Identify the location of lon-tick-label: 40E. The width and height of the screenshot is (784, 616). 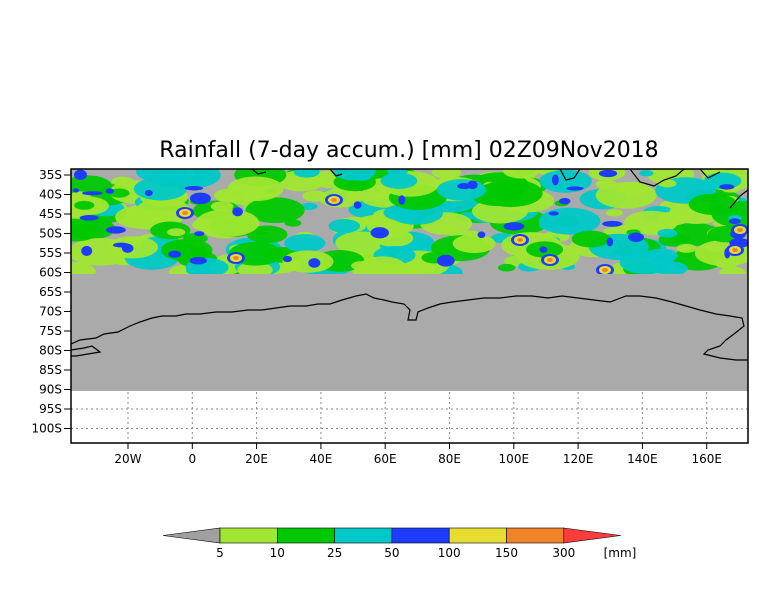
(320, 459).